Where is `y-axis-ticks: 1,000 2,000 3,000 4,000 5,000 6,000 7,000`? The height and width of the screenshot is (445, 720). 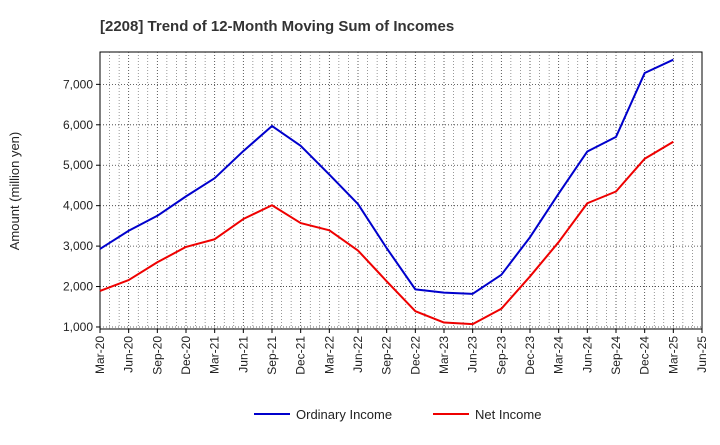 y-axis-ticks: 1,000 2,000 3,000 4,000 5,000 6,000 7,000 is located at coordinates (81, 205).